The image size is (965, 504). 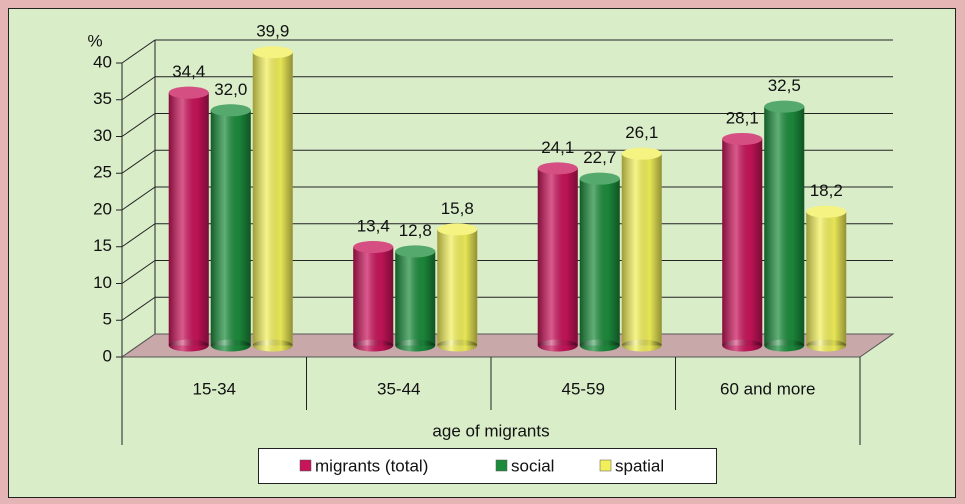 I want to click on floor, so click(x=507, y=345).